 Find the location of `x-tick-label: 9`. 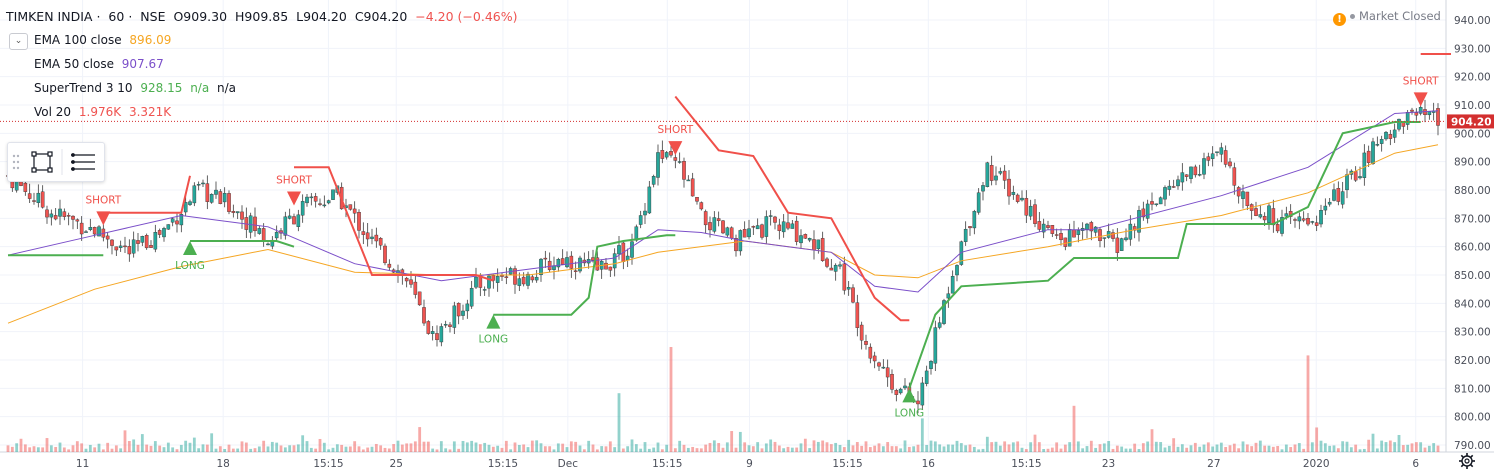

x-tick-label: 9 is located at coordinates (749, 464).